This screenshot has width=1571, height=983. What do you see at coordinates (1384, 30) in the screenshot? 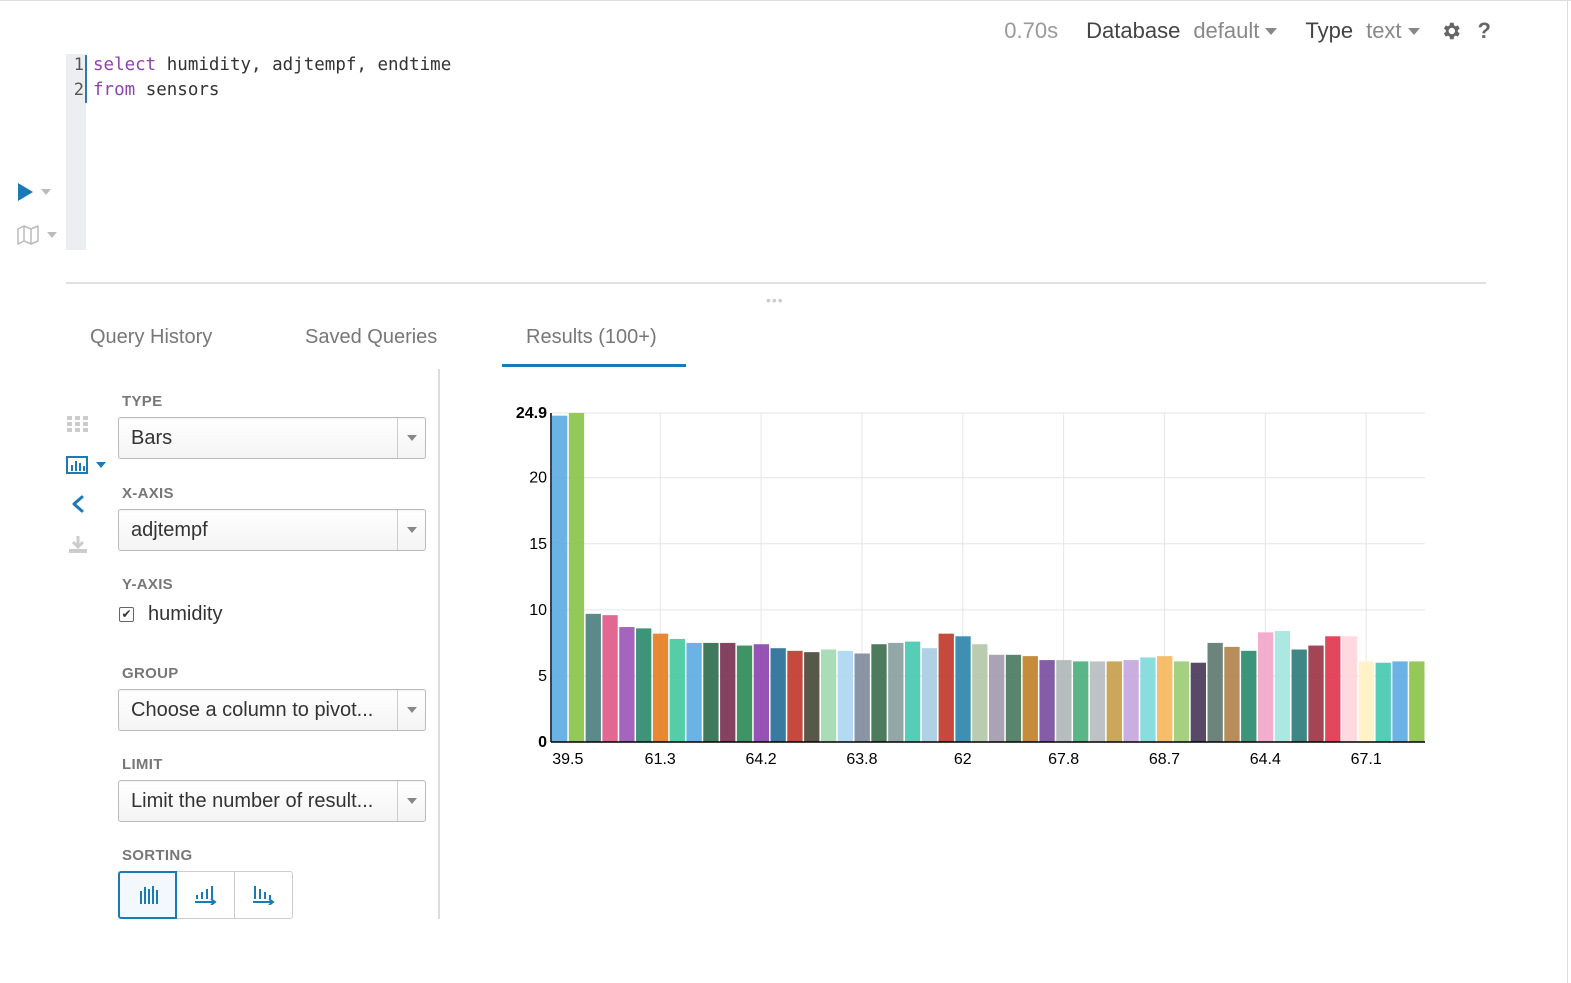
I see `type-value: text` at bounding box center [1384, 30].